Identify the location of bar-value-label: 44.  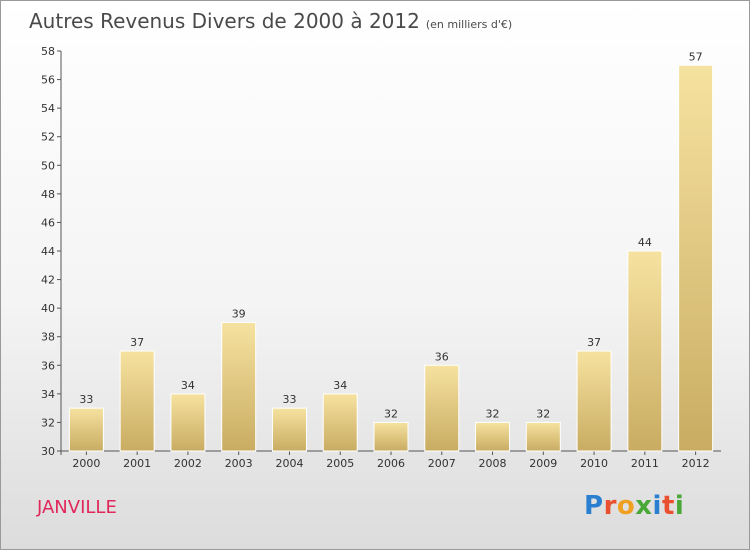
(645, 242).